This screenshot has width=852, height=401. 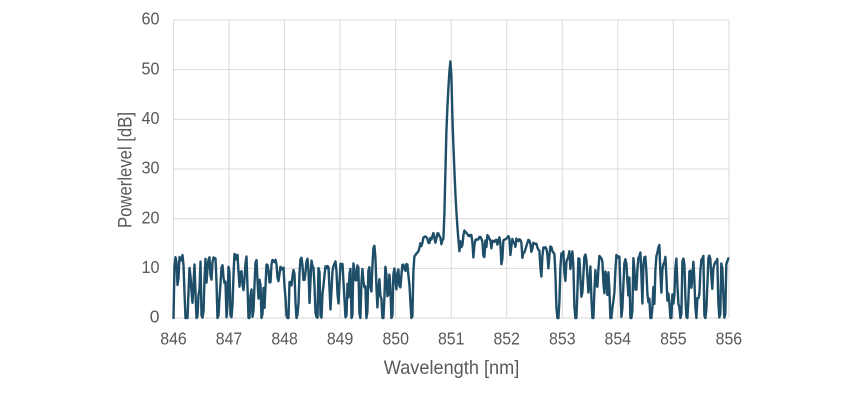 What do you see at coordinates (452, 368) in the screenshot?
I see `svg-text: Wavelength [nm]` at bounding box center [452, 368].